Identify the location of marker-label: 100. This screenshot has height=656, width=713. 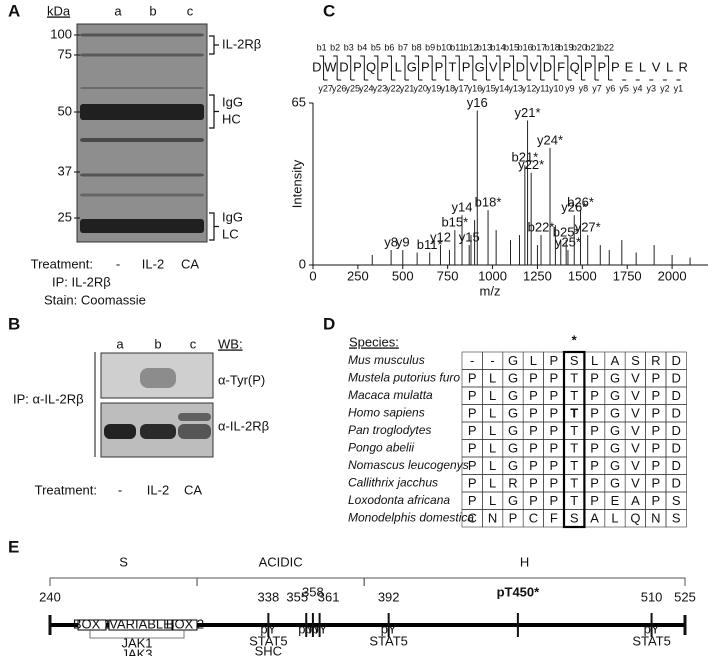
(61, 33).